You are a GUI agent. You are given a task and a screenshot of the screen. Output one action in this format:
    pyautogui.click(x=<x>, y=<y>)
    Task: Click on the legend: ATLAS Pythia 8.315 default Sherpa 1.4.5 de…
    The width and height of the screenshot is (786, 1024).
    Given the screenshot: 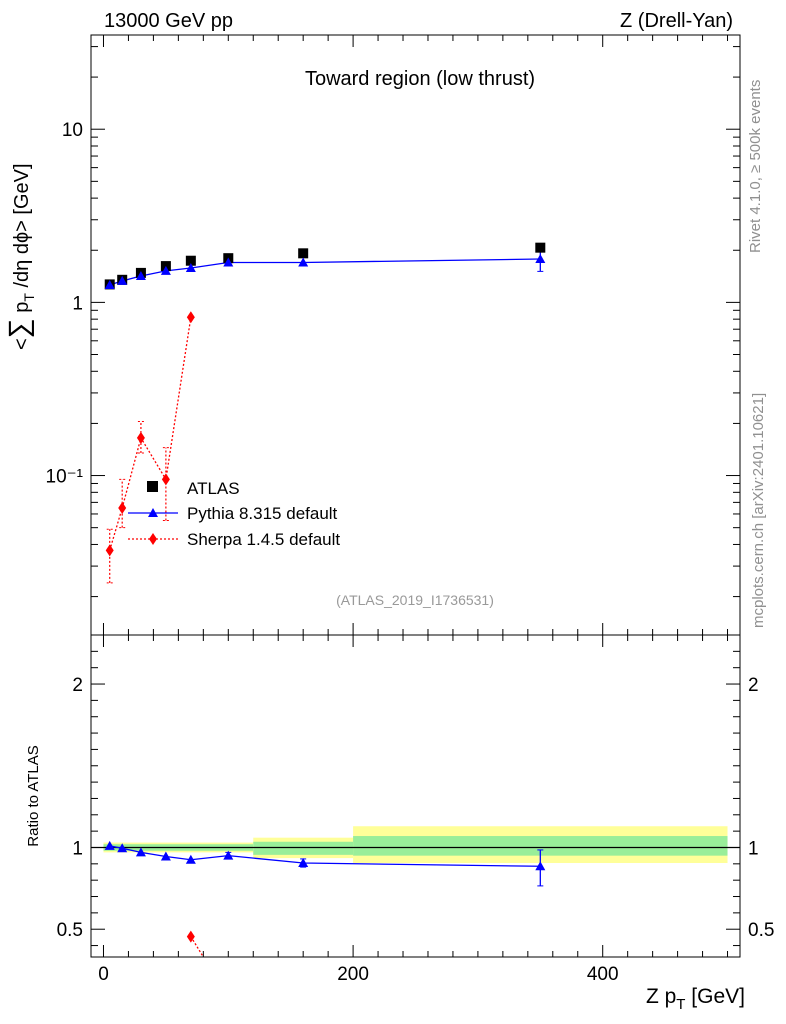 What is the action you would take?
    pyautogui.click(x=234, y=514)
    